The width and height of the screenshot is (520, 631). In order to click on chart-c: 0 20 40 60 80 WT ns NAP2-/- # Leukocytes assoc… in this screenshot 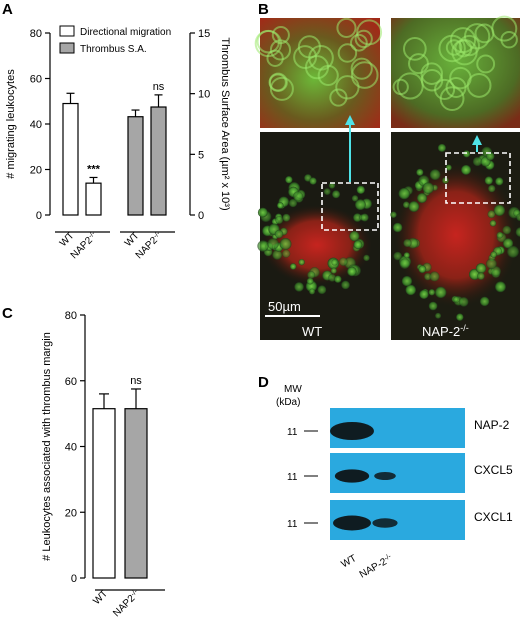, I will do `click(103, 464)`.